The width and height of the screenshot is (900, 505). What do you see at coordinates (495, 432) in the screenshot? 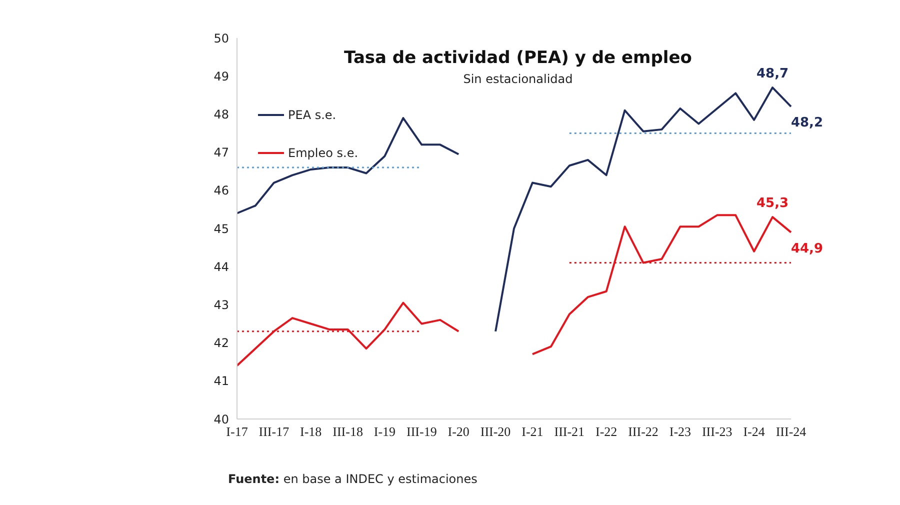
I see `x-tick-label: III-20` at bounding box center [495, 432].